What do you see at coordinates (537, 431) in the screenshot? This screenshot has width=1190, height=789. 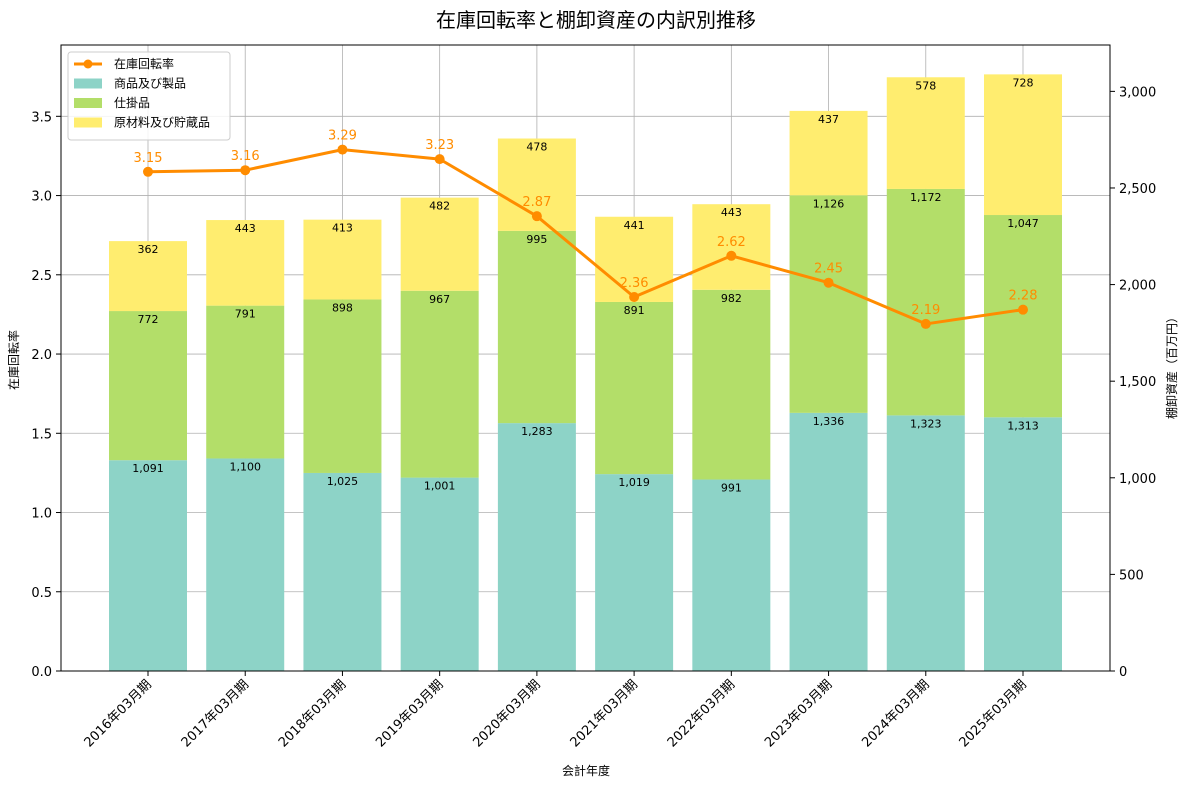 I see `bar-value-label: 1,283` at bounding box center [537, 431].